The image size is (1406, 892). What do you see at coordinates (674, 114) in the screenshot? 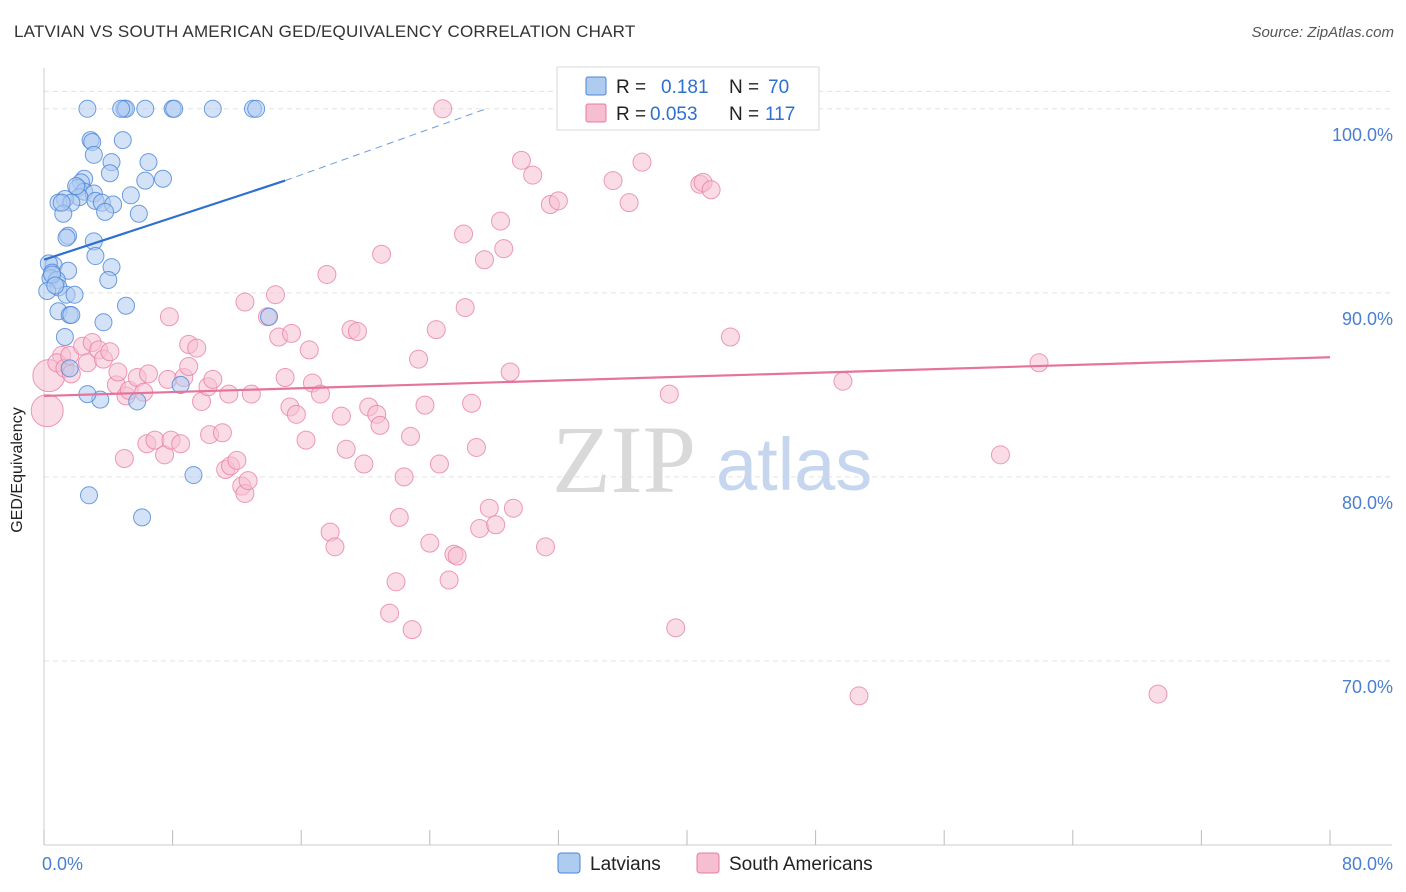
I see `legend-r-value-2: 0.053` at bounding box center [674, 114].